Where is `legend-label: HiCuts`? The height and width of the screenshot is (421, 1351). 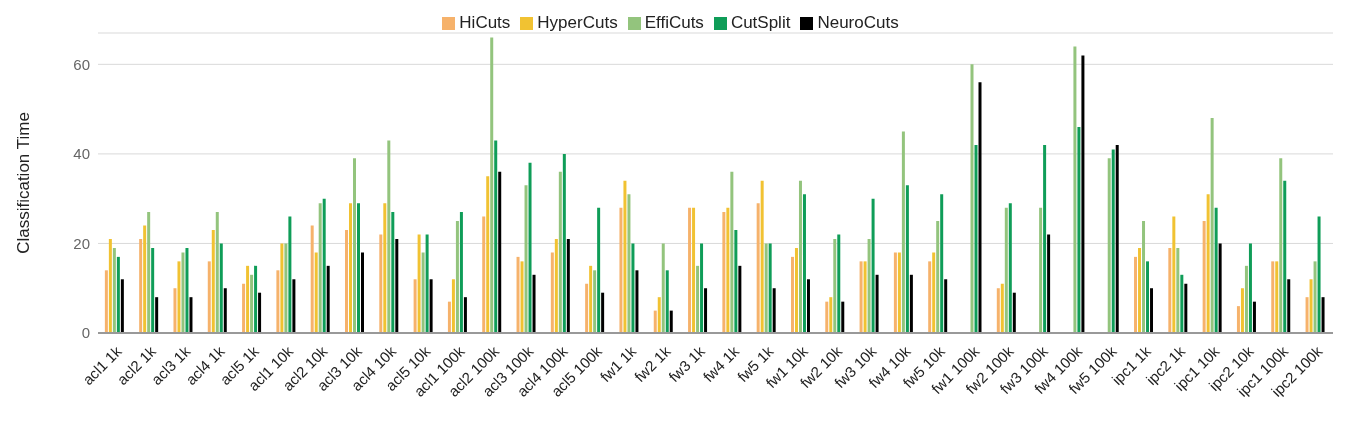 legend-label: HiCuts is located at coordinates (485, 22).